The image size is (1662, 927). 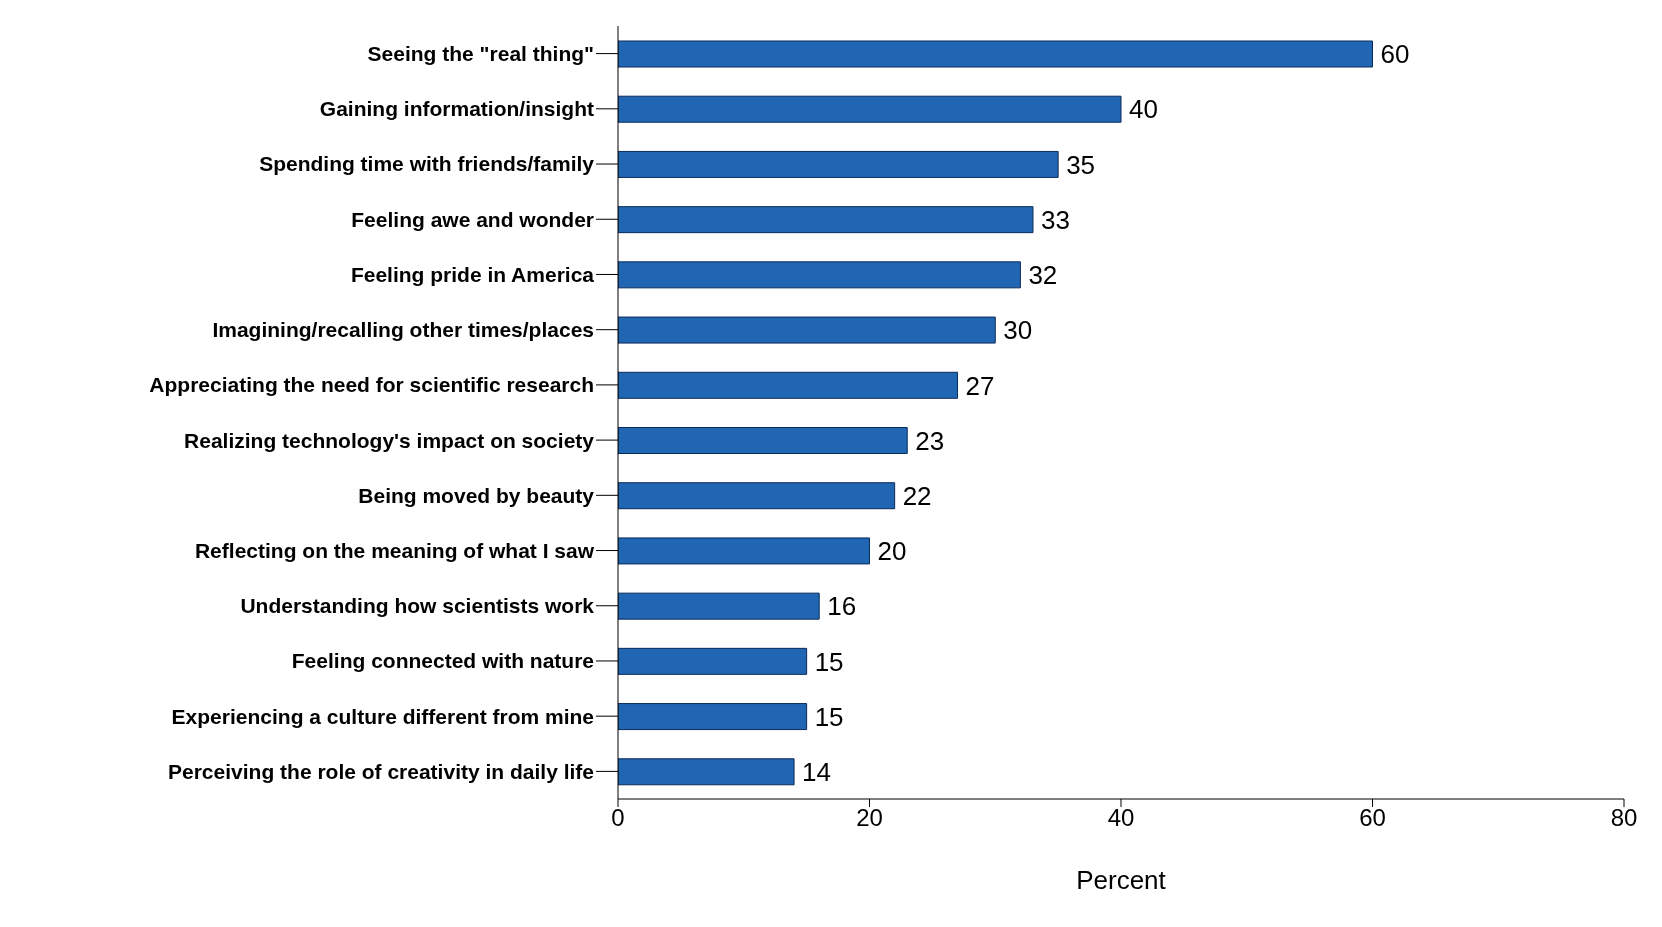 What do you see at coordinates (403, 330) in the screenshot?
I see `y-tick-label: Imagining/recalling other times/places` at bounding box center [403, 330].